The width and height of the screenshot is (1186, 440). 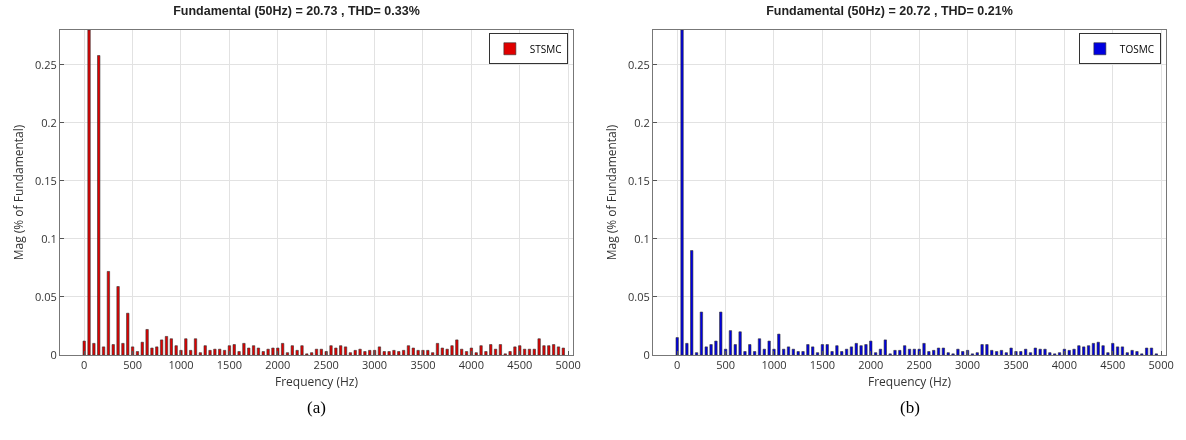 I want to click on chart-title: Fundamental (50Hz) = 20.73 , THD= 0.33%, so click(x=296, y=11).